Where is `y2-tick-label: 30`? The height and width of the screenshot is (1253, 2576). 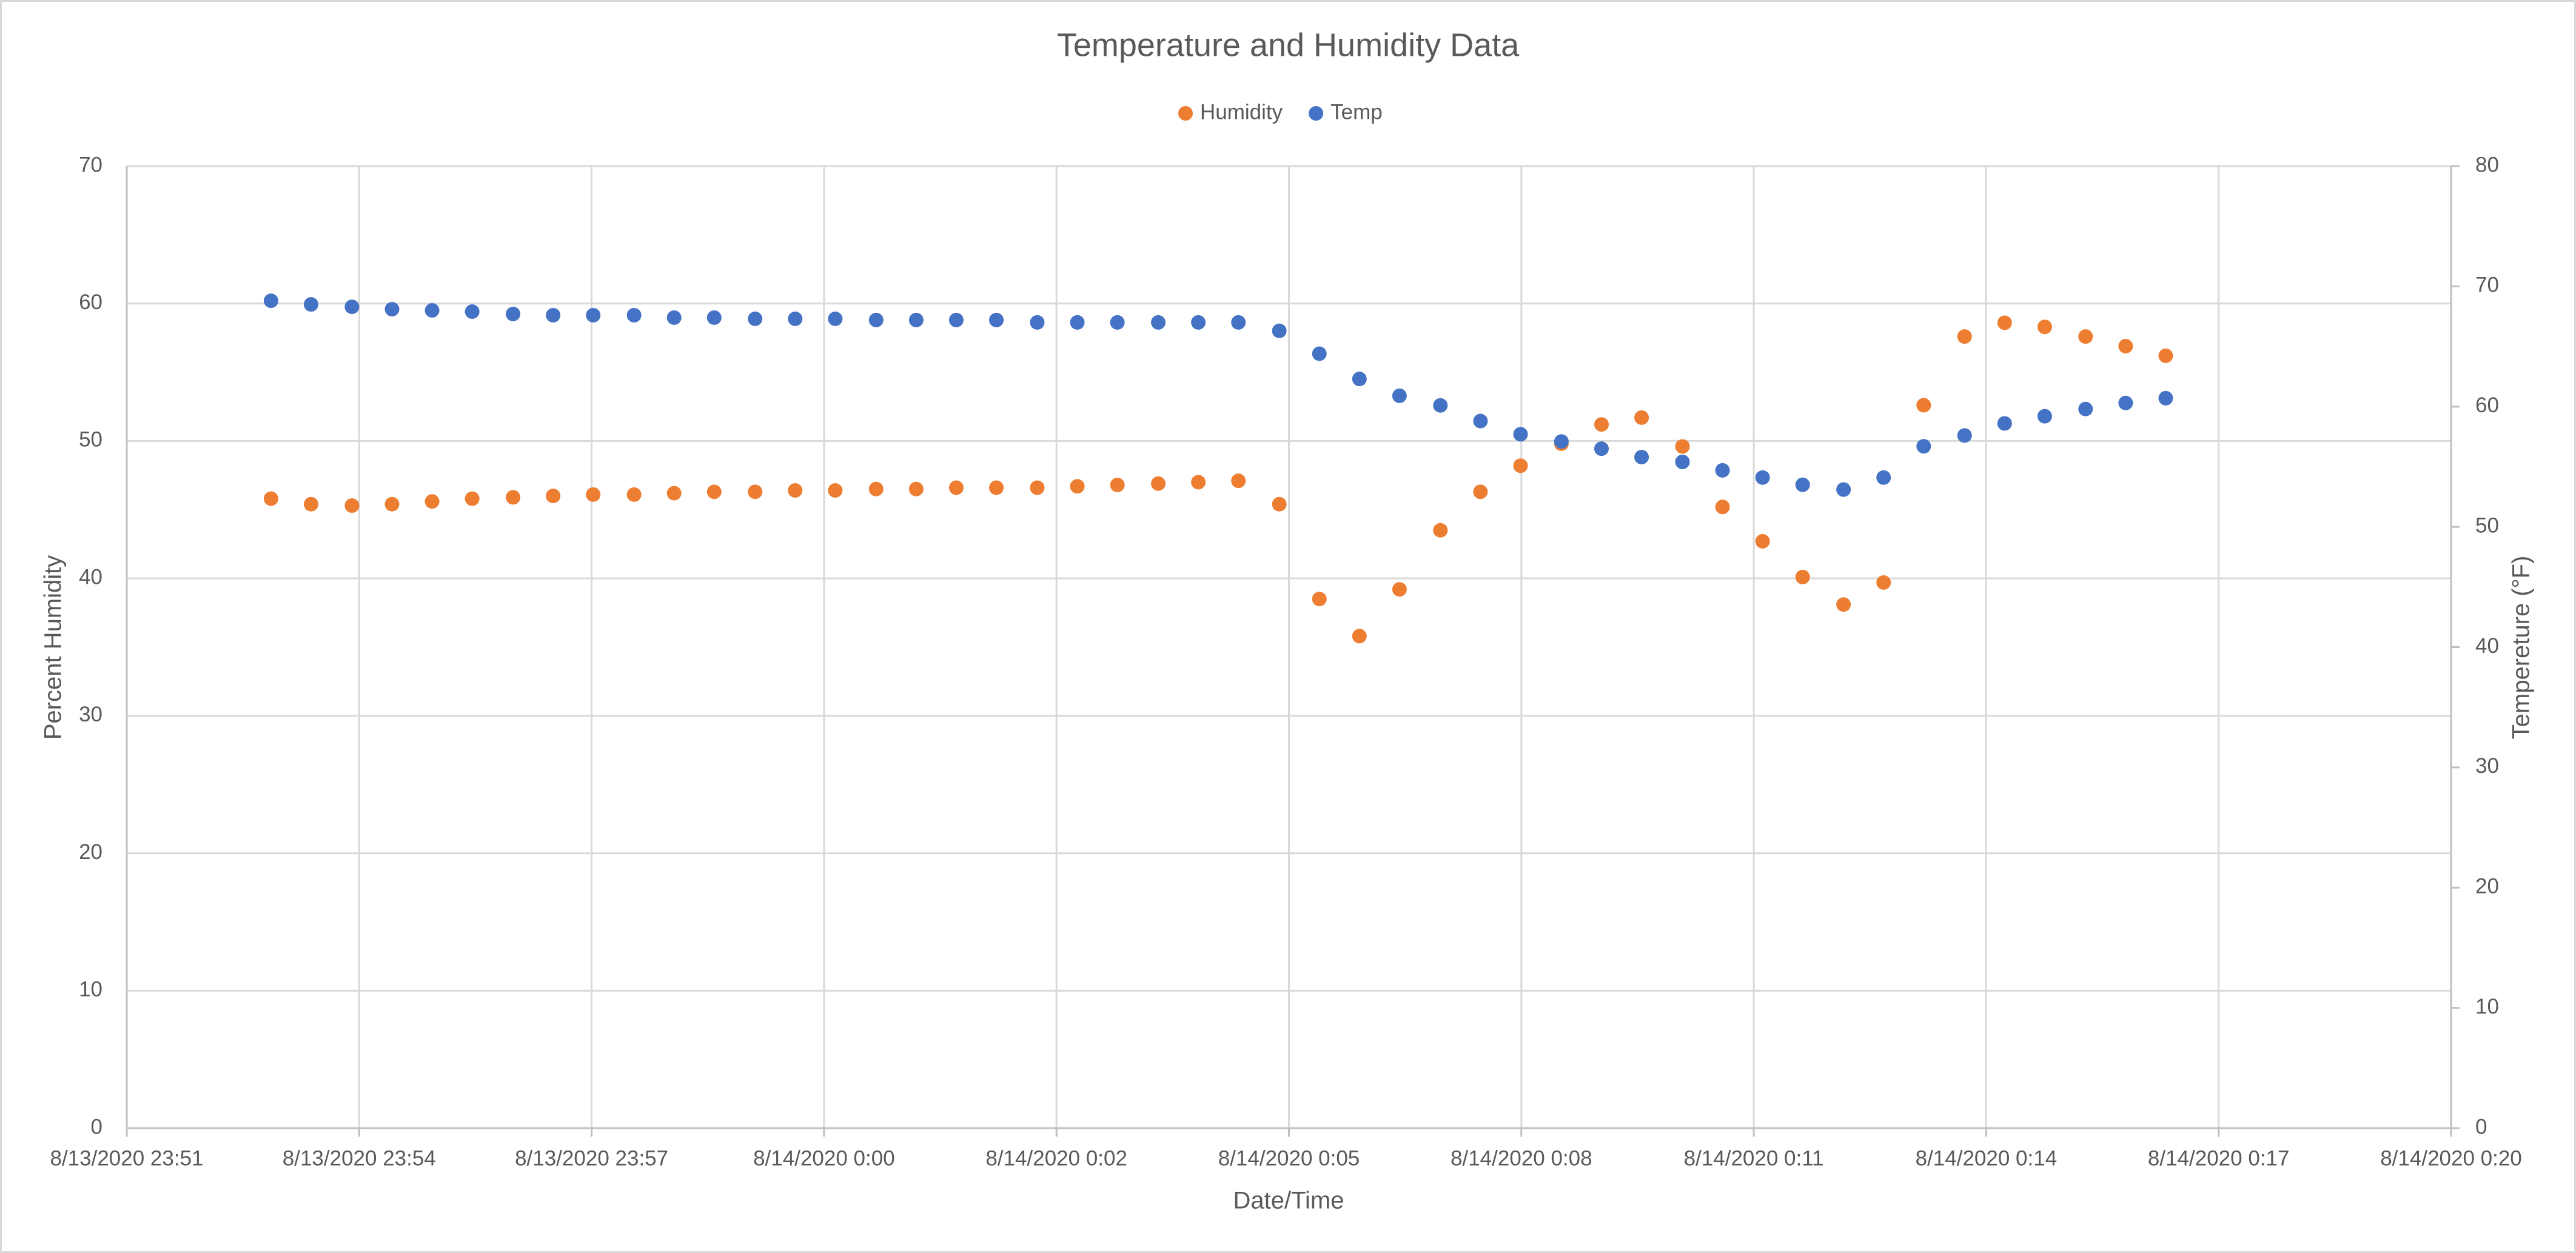 y2-tick-label: 30 is located at coordinates (2487, 766).